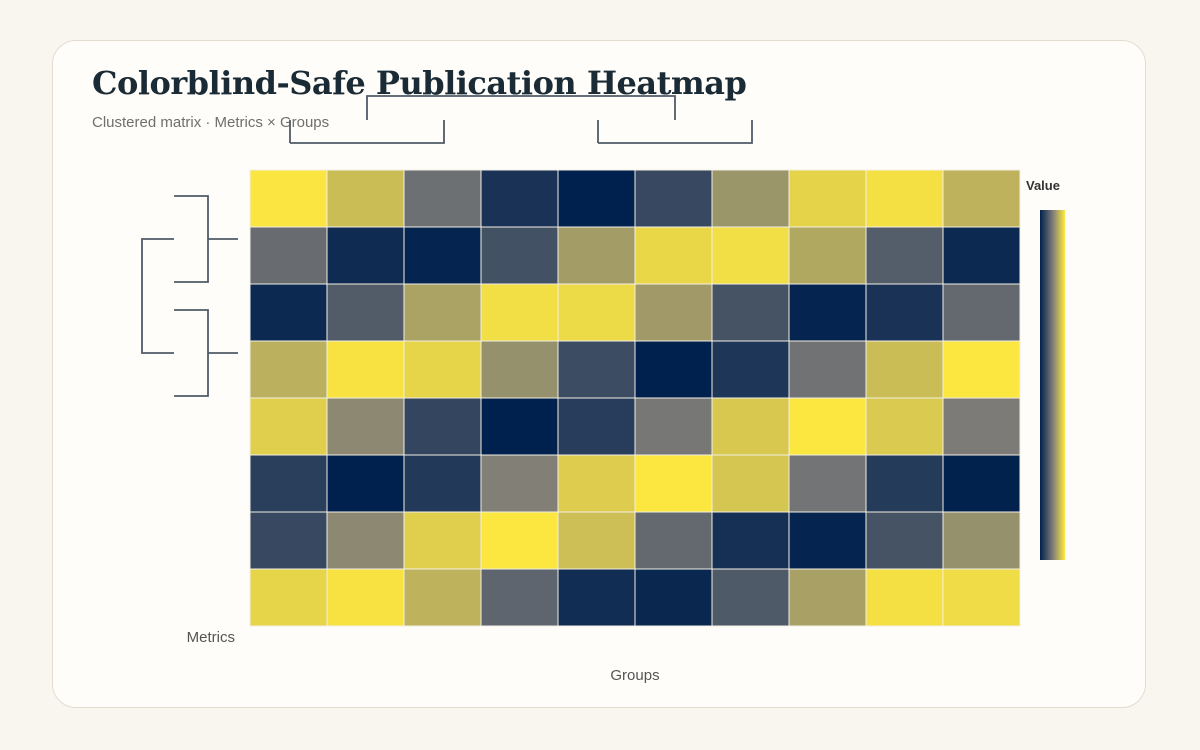 The height and width of the screenshot is (750, 1200). Describe the element at coordinates (981, 426) in the screenshot. I see `heatmap-cell-r5-c10` at that location.